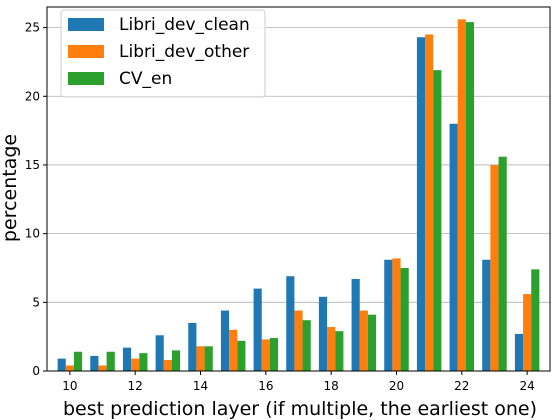  What do you see at coordinates (184, 25) in the screenshot?
I see `legend-label: Libri_dev_clean` at bounding box center [184, 25].